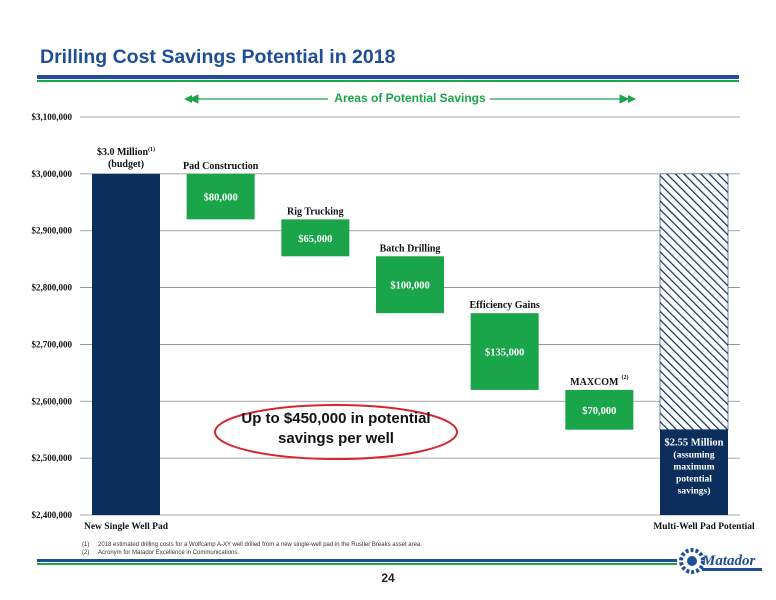  What do you see at coordinates (218, 57) in the screenshot?
I see `page-title: Drilling Cost Savings Potential in 2018` at bounding box center [218, 57].